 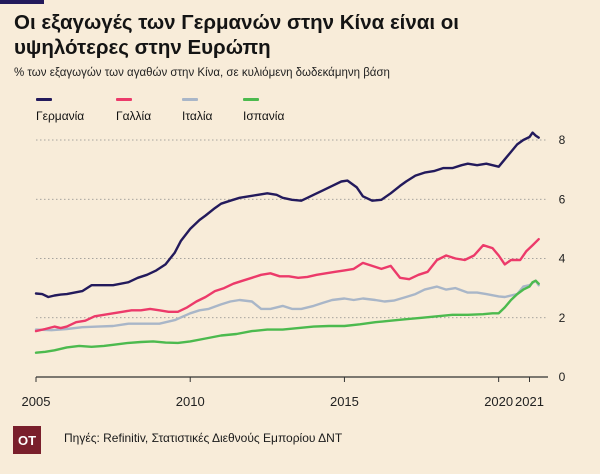 What do you see at coordinates (44, 99) in the screenshot?
I see `legend-swatch-germany` at bounding box center [44, 99].